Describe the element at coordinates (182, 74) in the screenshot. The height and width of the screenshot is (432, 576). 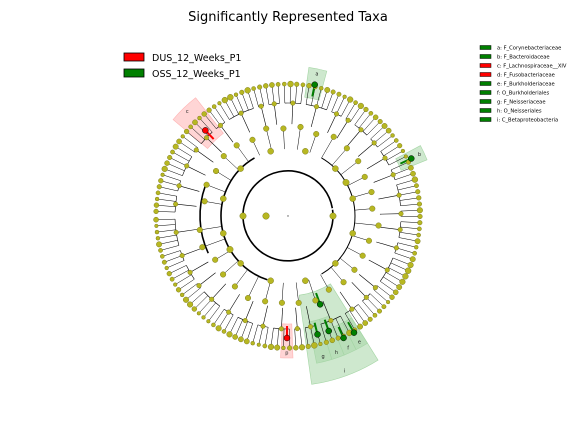
I see `legend-item-oss: OSS_12_Weeks_P1` at that location.